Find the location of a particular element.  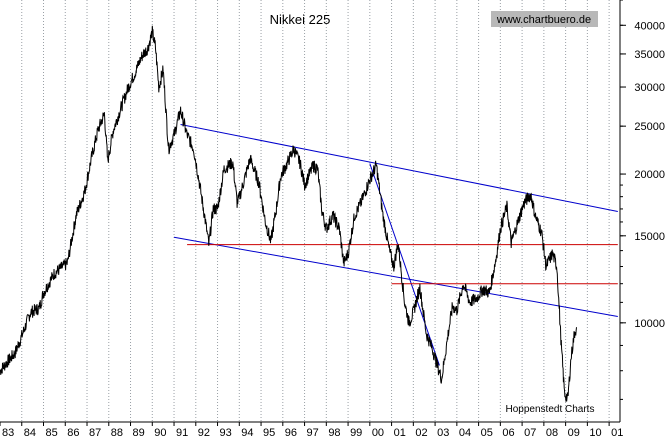

x-tick-label: 94 is located at coordinates (247, 433).